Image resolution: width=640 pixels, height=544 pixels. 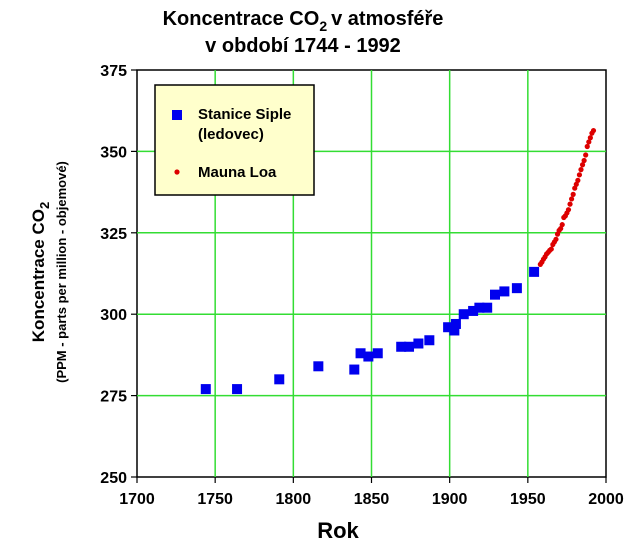 I want to click on x-tick-label: 1850, so click(x=372, y=499).